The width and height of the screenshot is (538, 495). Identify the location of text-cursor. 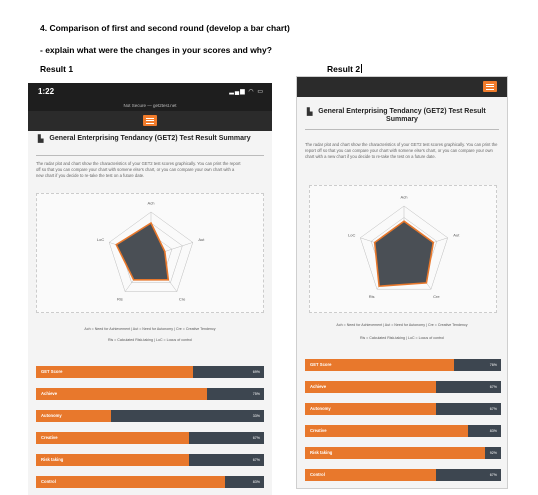
(362, 68).